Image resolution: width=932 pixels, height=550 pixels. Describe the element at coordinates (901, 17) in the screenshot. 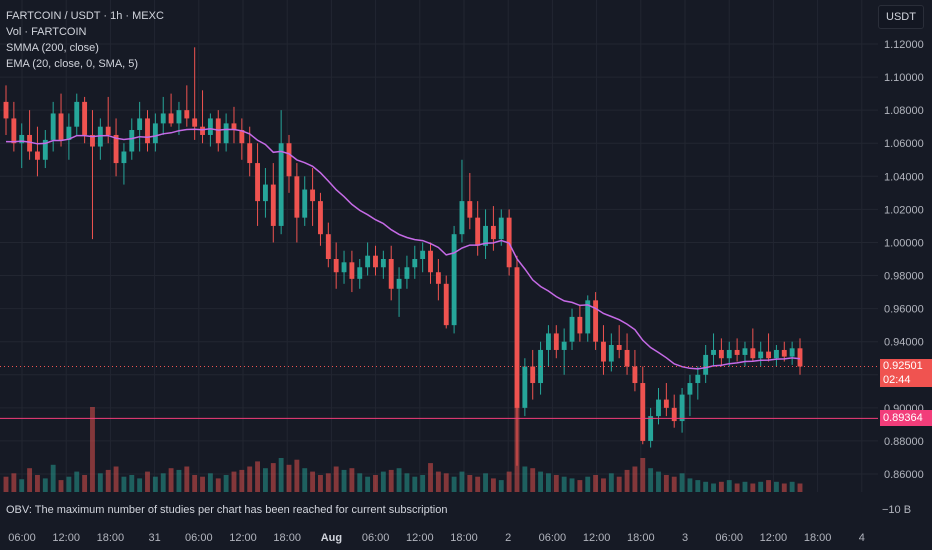

I see `currency-button: USDT` at that location.